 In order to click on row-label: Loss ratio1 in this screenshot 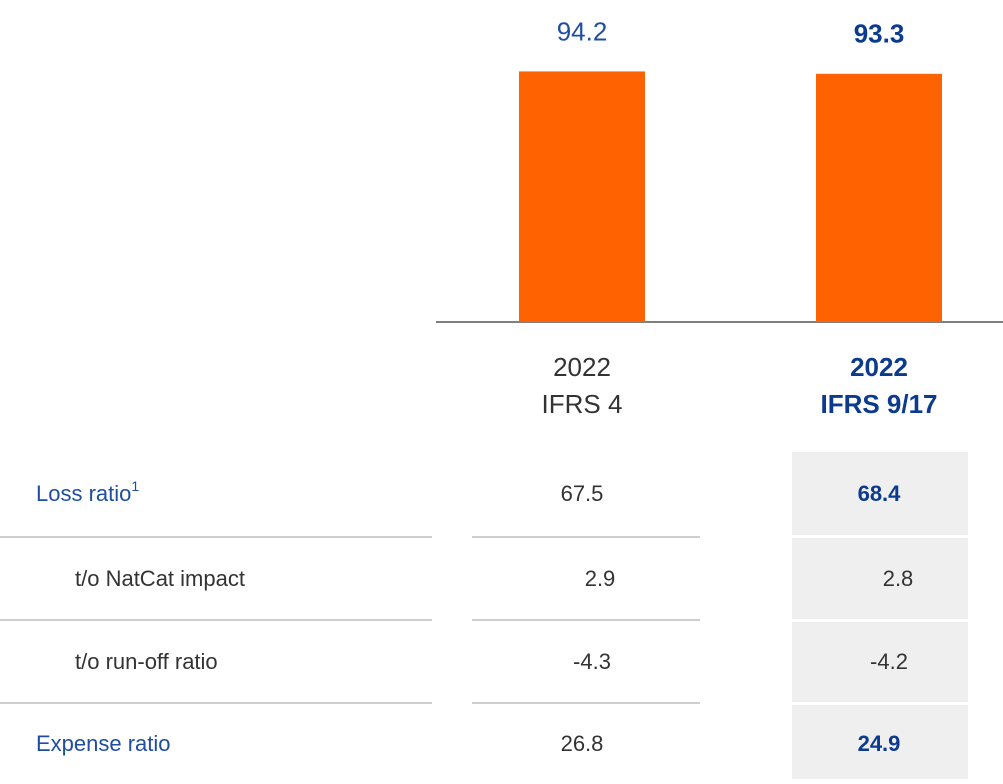, I will do `click(87, 492)`.